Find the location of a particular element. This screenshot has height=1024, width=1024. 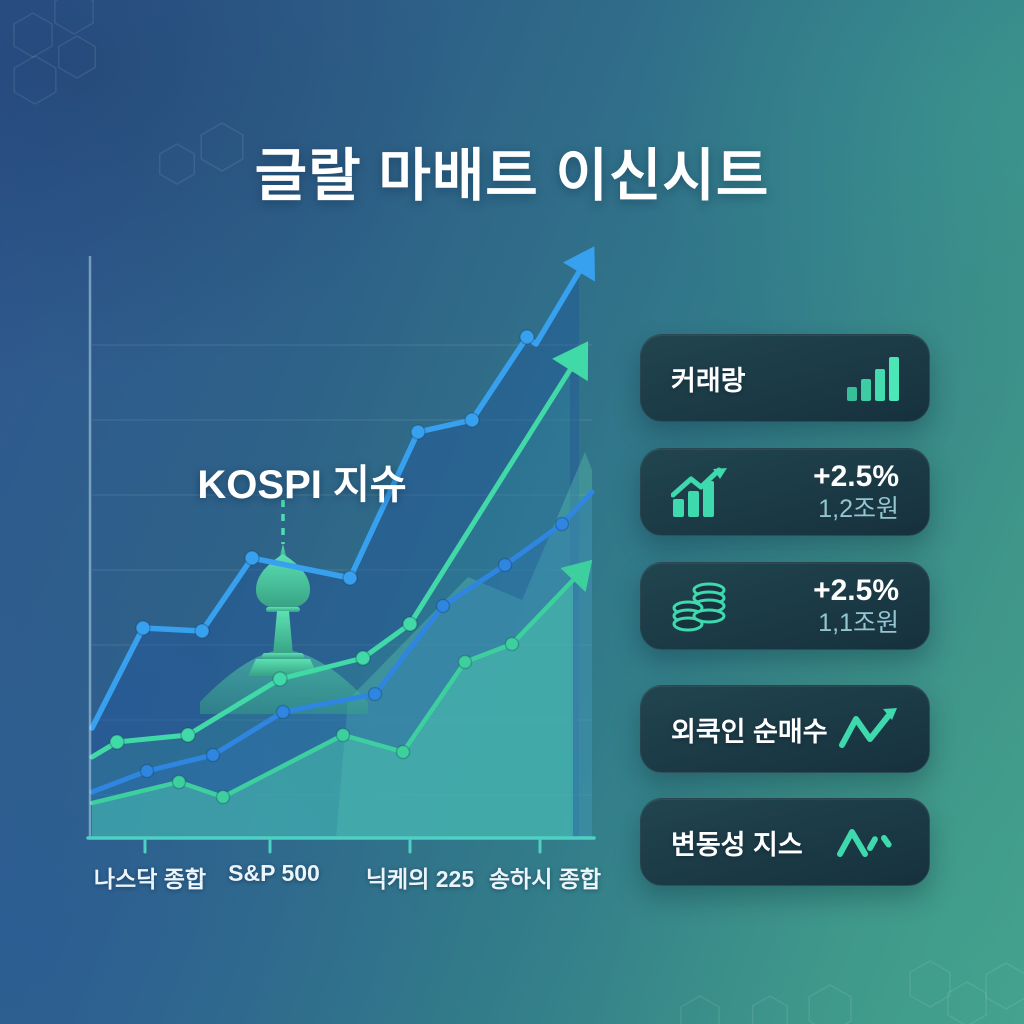

amount-value: 1,2조원 is located at coordinates (858, 508).